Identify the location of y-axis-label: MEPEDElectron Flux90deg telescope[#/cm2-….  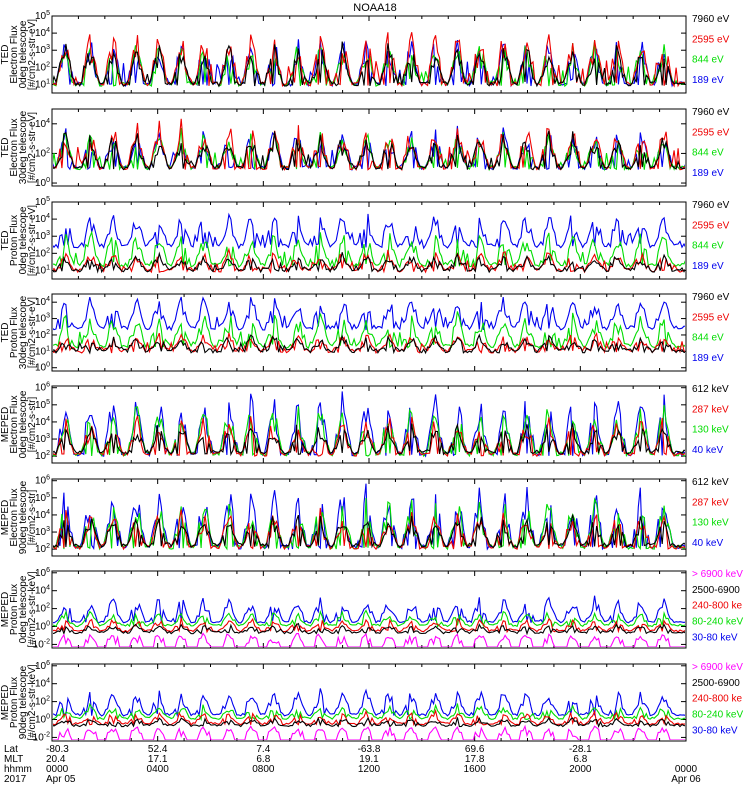
(19, 517).